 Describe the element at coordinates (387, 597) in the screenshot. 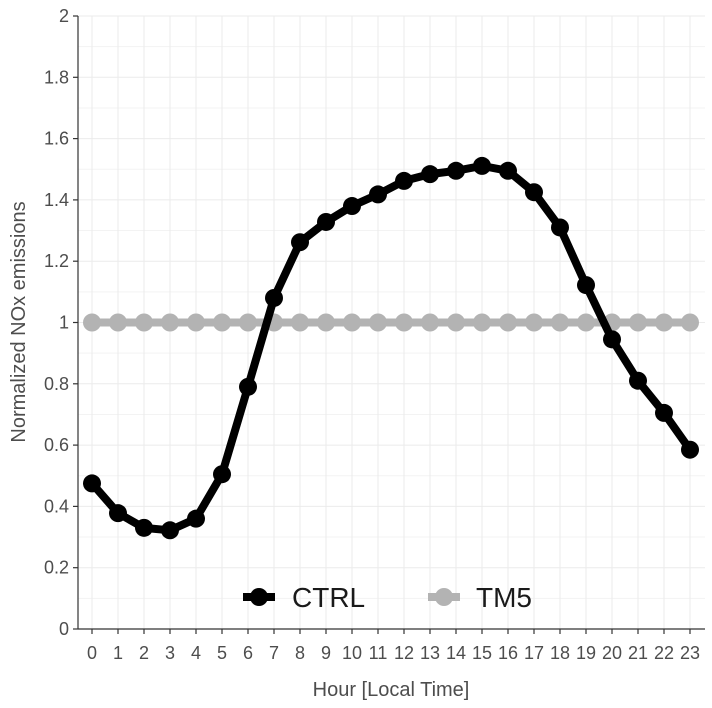

I see `legend: CTRL TM5` at that location.